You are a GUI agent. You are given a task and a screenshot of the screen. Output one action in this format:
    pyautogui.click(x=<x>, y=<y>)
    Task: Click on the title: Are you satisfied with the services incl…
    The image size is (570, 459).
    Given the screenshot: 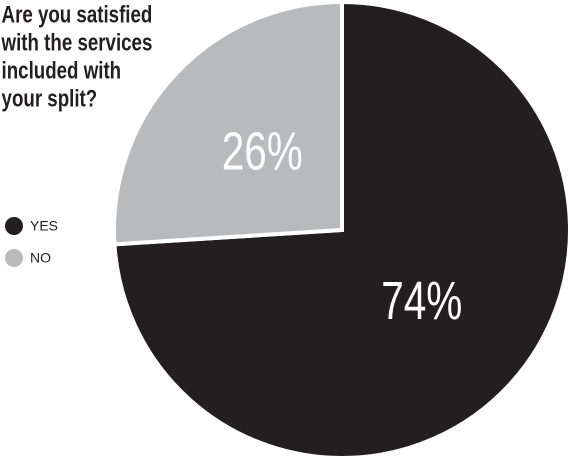 What is the action you would take?
    pyautogui.click(x=77, y=56)
    